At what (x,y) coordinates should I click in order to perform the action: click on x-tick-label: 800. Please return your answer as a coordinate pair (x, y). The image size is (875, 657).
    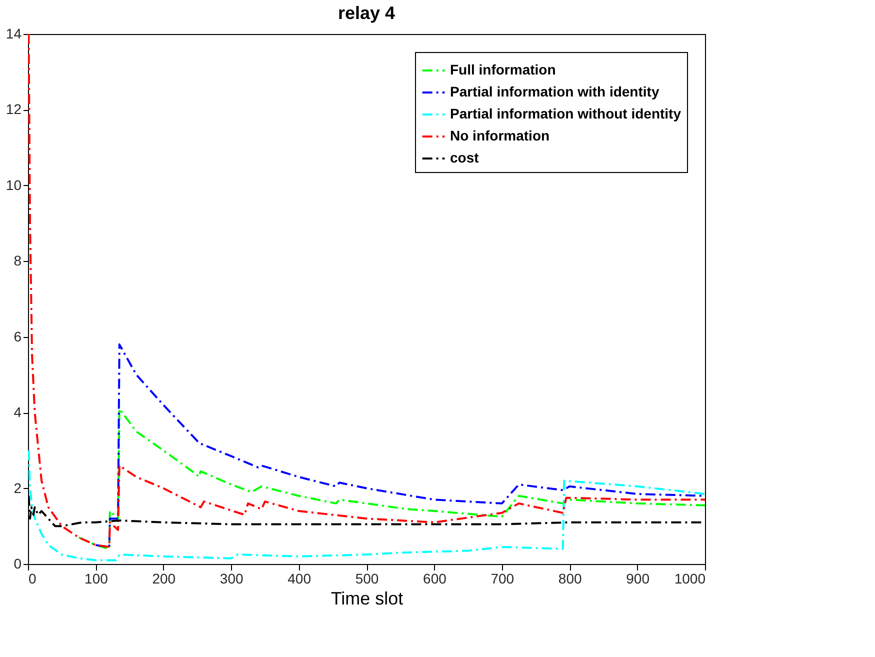
    Looking at the image, I should click on (570, 578).